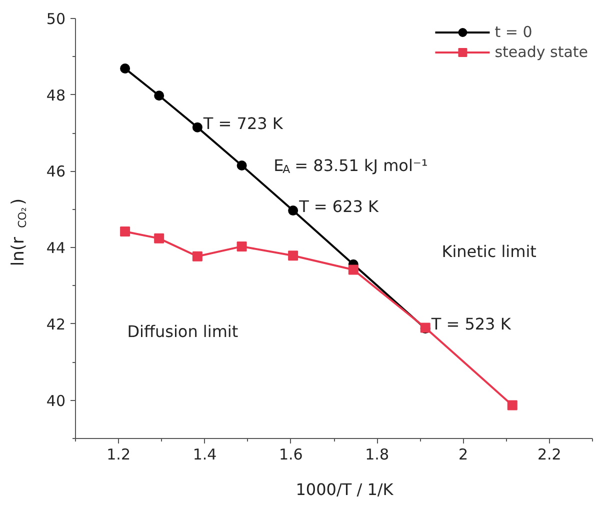 The height and width of the screenshot is (508, 600). Describe the element at coordinates (290, 455) in the screenshot. I see `x-tick-label: 1.6` at that location.